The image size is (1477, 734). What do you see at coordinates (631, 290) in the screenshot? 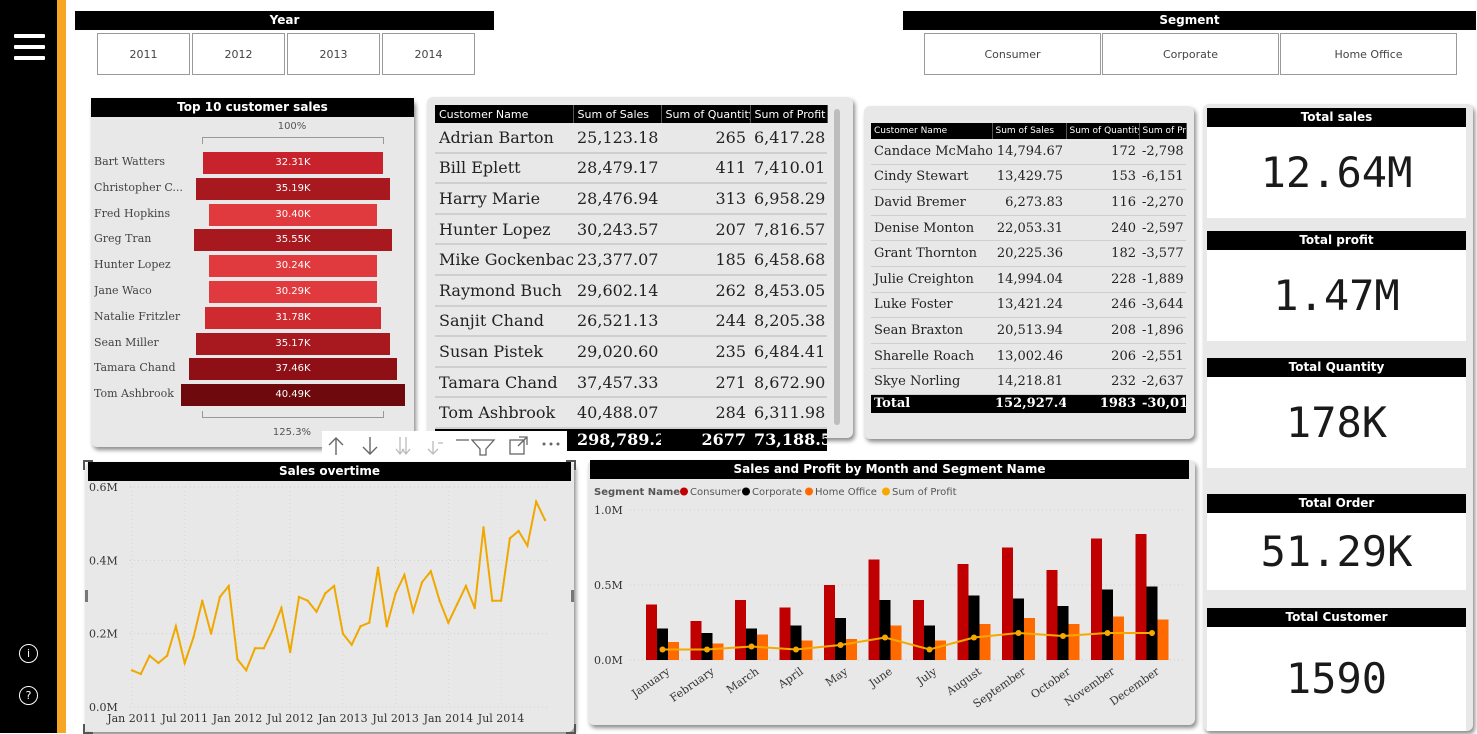
I see `table1-row: Raymond Buch 29,602.14 262 8,453.05` at bounding box center [631, 290].